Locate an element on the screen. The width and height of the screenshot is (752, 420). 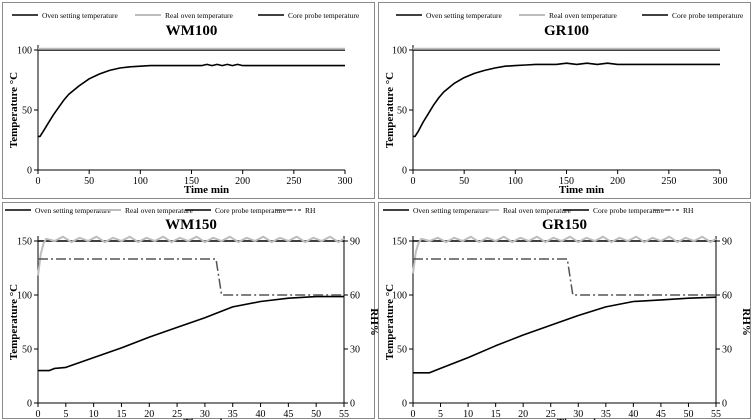
chart-title: WM150 is located at coordinates (191, 225).